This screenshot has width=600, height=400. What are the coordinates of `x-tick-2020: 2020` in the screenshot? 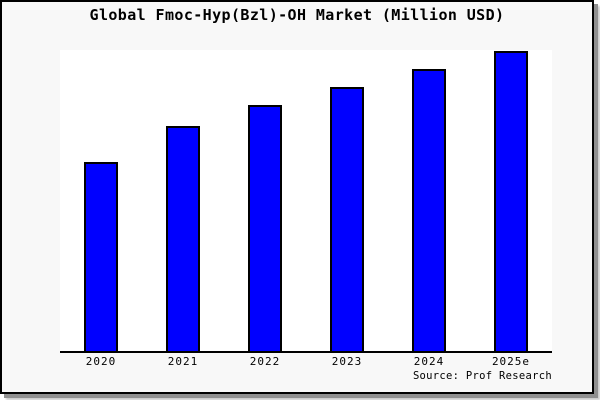 It's located at (101, 361).